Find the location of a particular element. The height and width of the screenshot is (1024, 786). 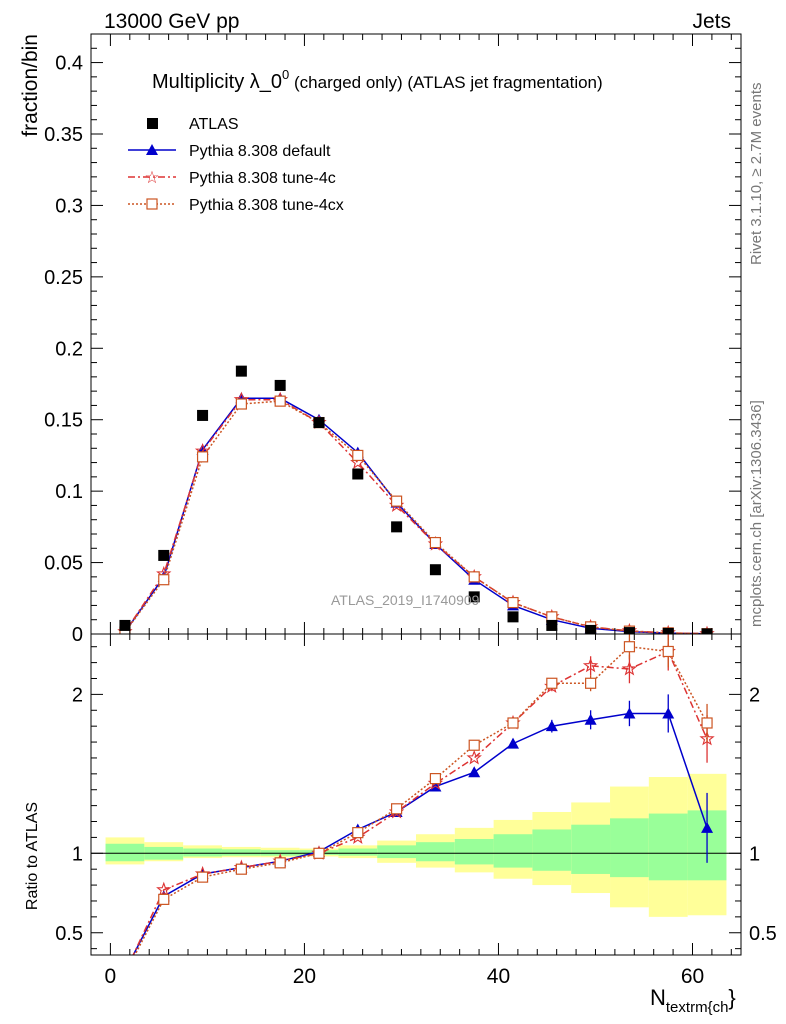

main-ytick-label-2: 0.1 is located at coordinates (69, 492).